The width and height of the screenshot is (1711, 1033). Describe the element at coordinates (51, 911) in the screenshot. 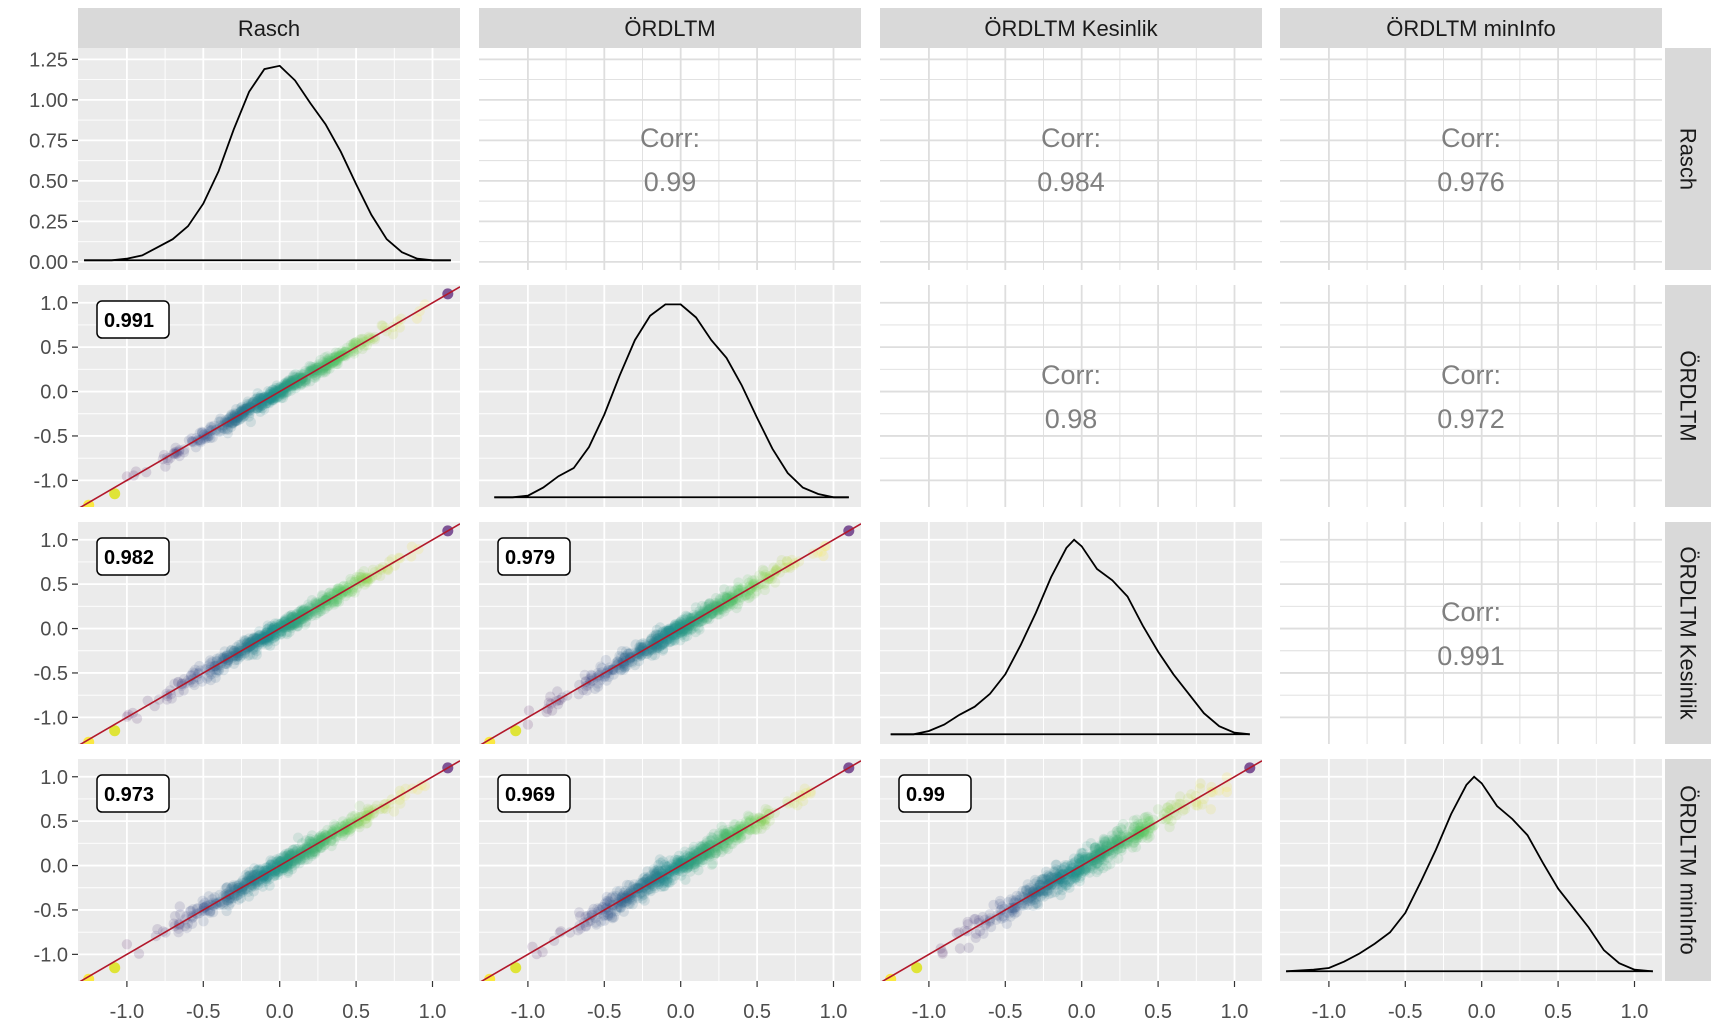

I see `y-tick-label: -0.5` at that location.